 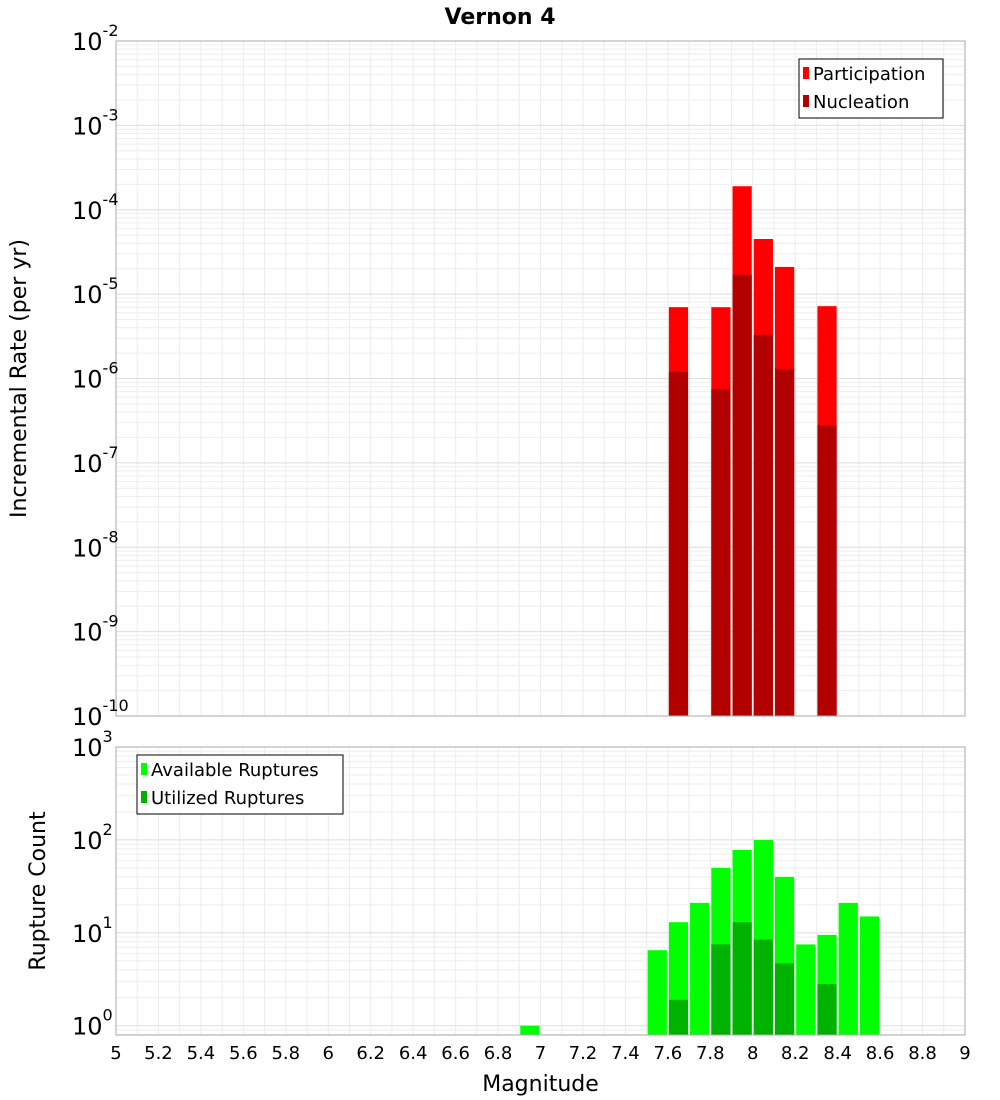 I want to click on x-tick-label: 8.6, so click(x=880, y=1053).